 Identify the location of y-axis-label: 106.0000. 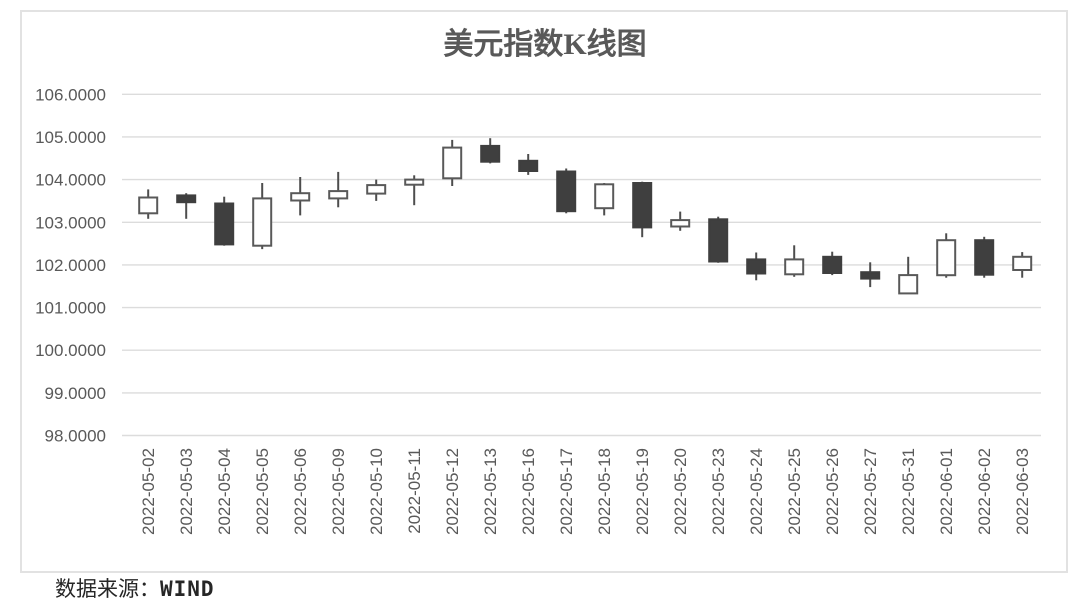
(70, 94).